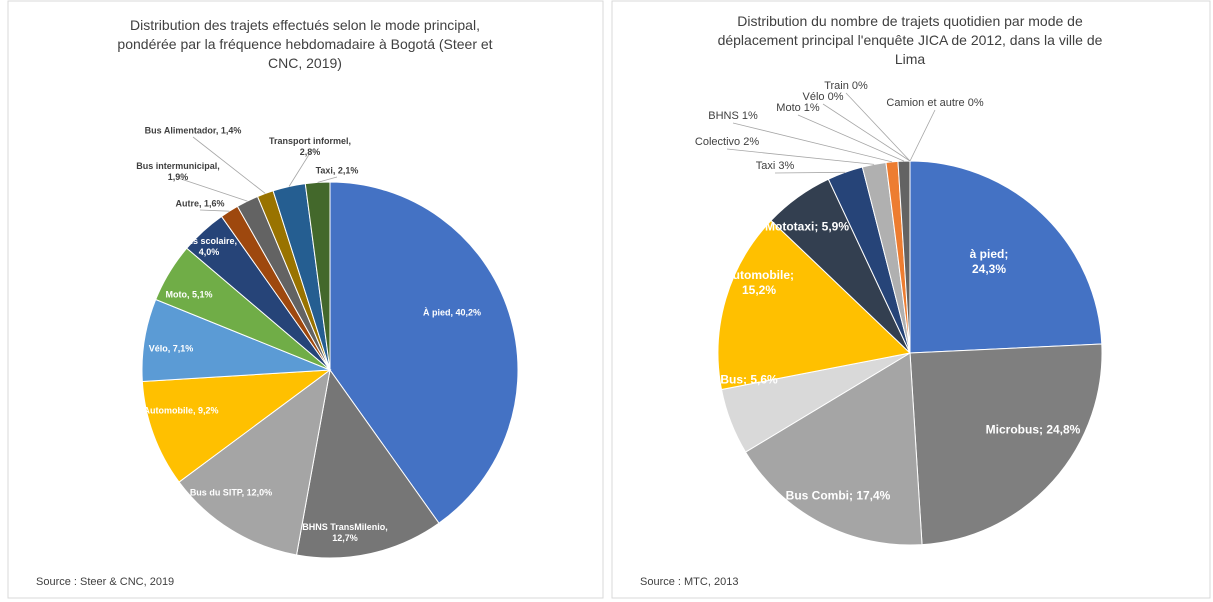 The image size is (1213, 602). I want to click on data-label: Taxi, 2,1%, so click(337, 170).